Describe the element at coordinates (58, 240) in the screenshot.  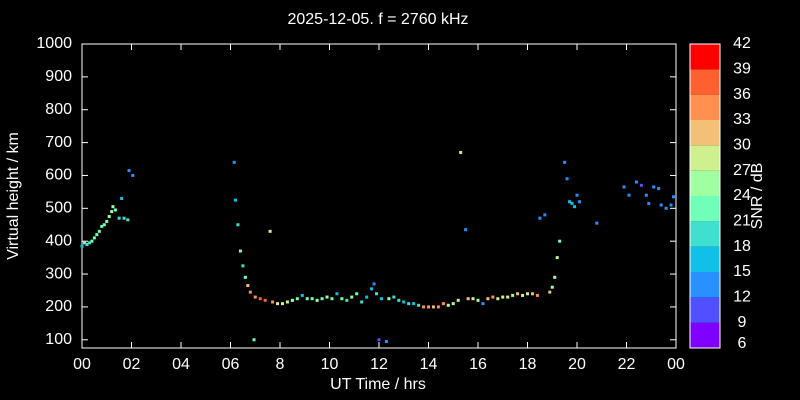
I see `y-tick-label: 400` at that location.